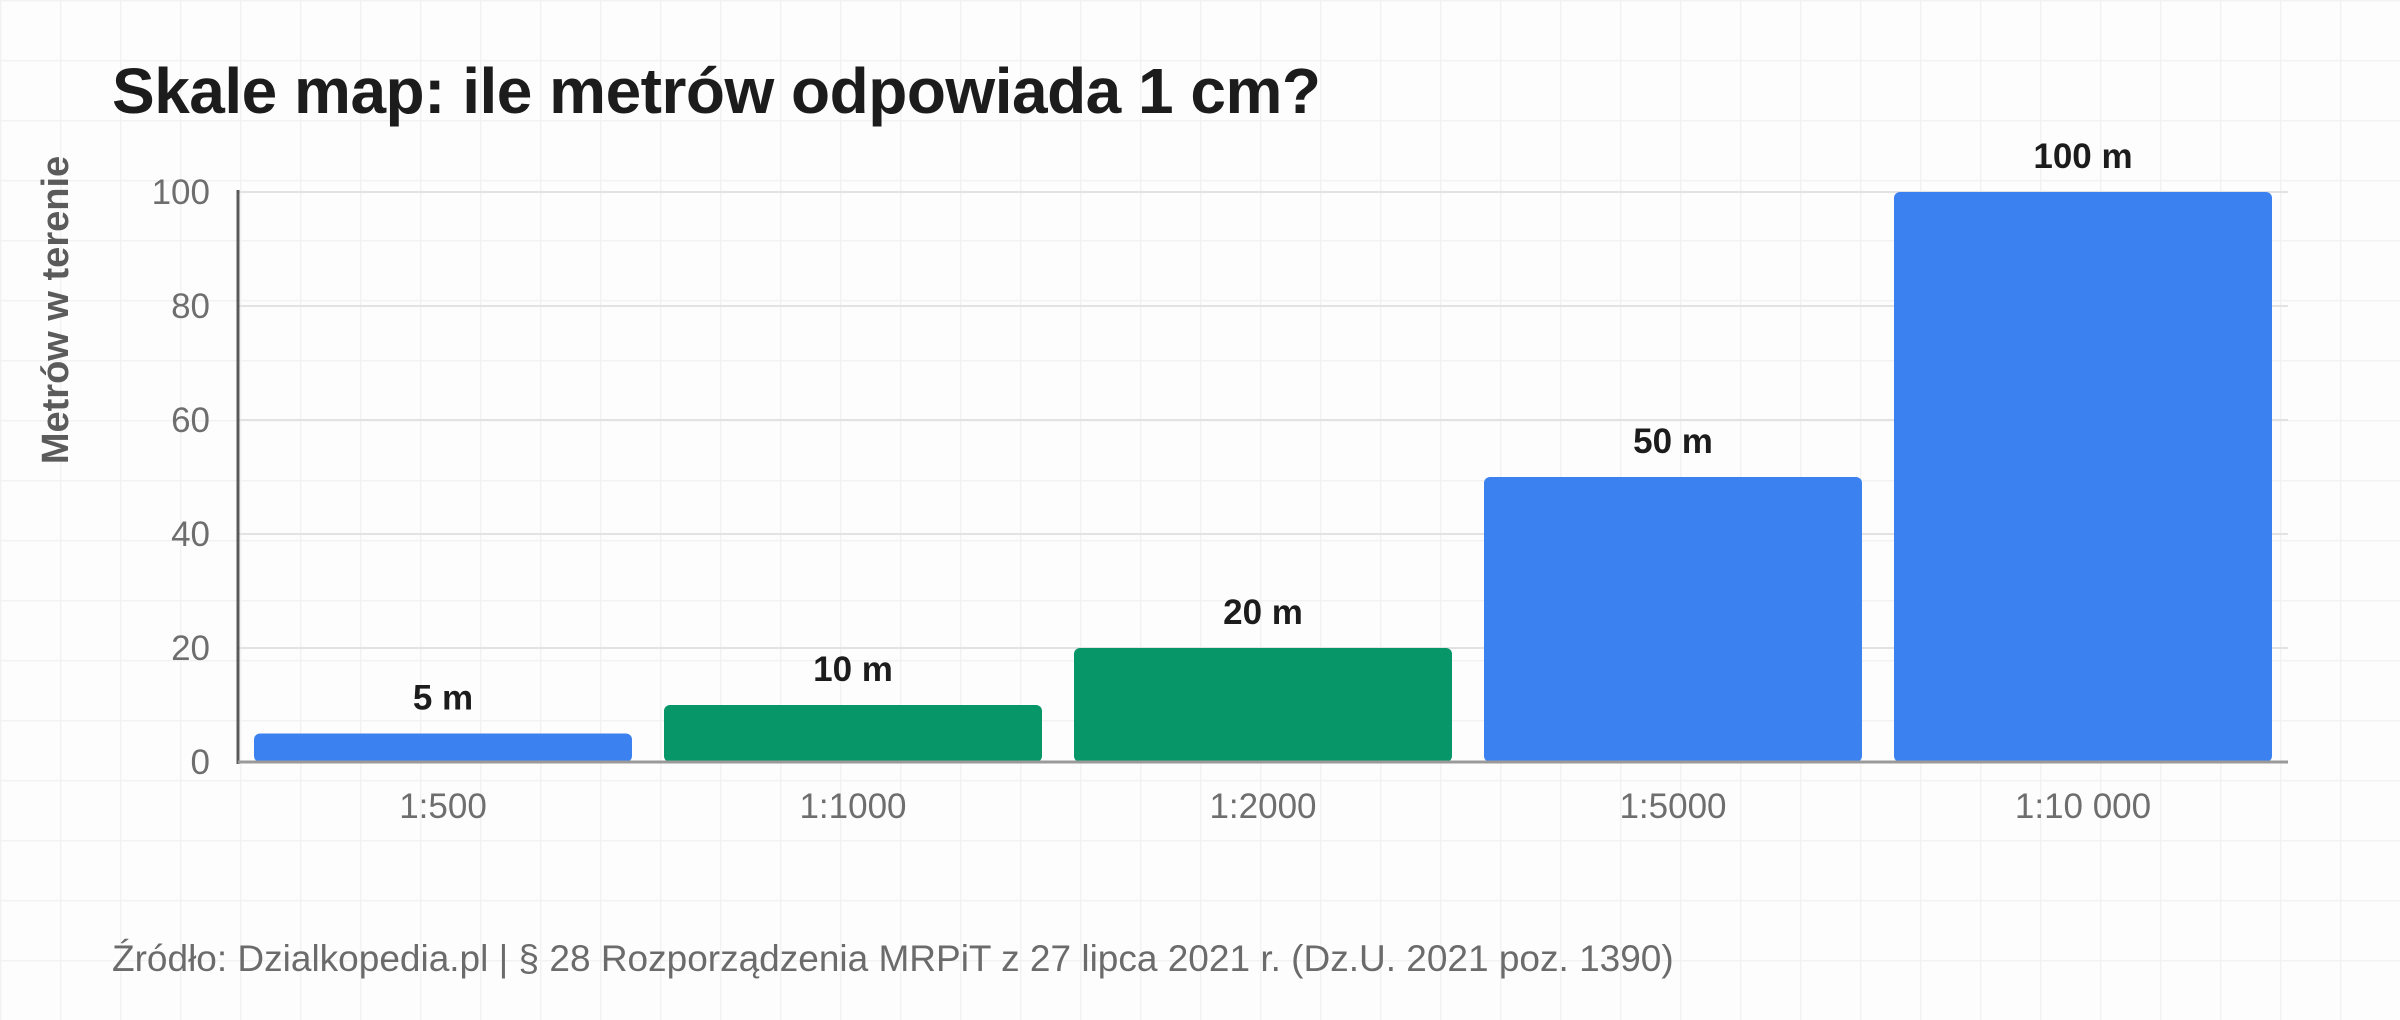 The image size is (2400, 1020). What do you see at coordinates (852, 806) in the screenshot?
I see `x-tick-label: 1:1000` at bounding box center [852, 806].